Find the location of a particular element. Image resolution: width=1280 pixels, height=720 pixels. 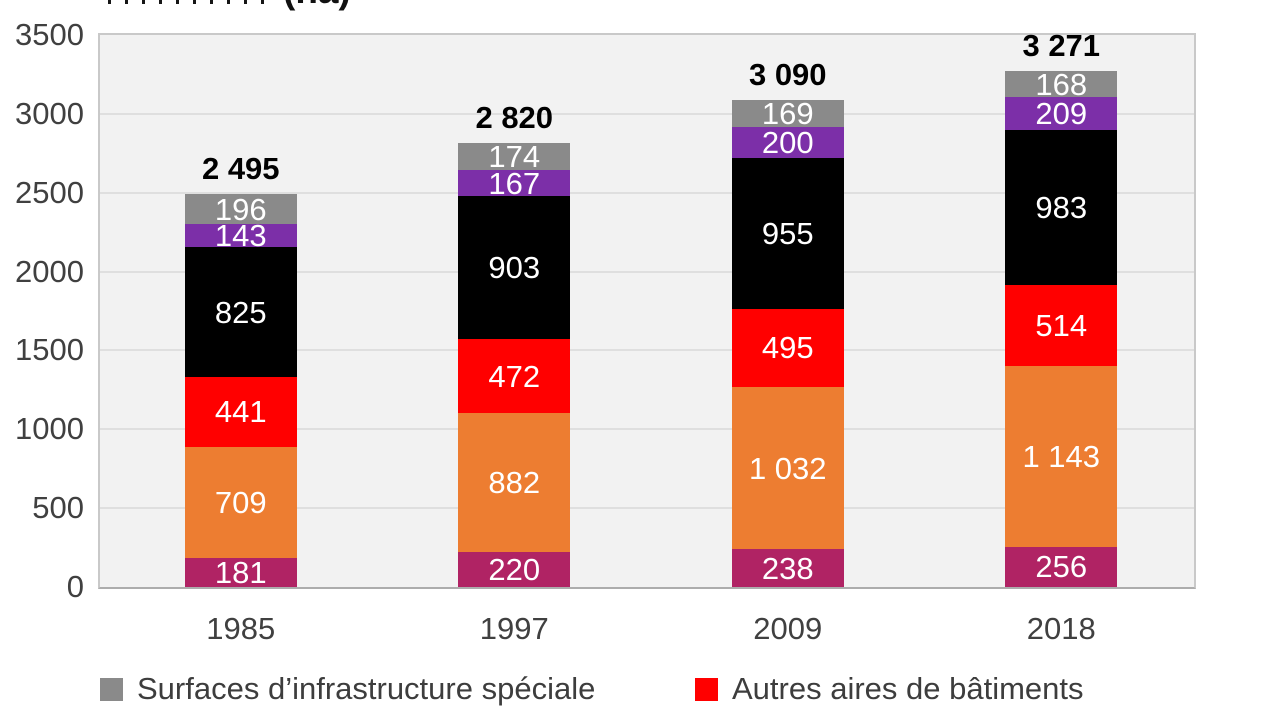

legend-swatch-red is located at coordinates (706, 689).